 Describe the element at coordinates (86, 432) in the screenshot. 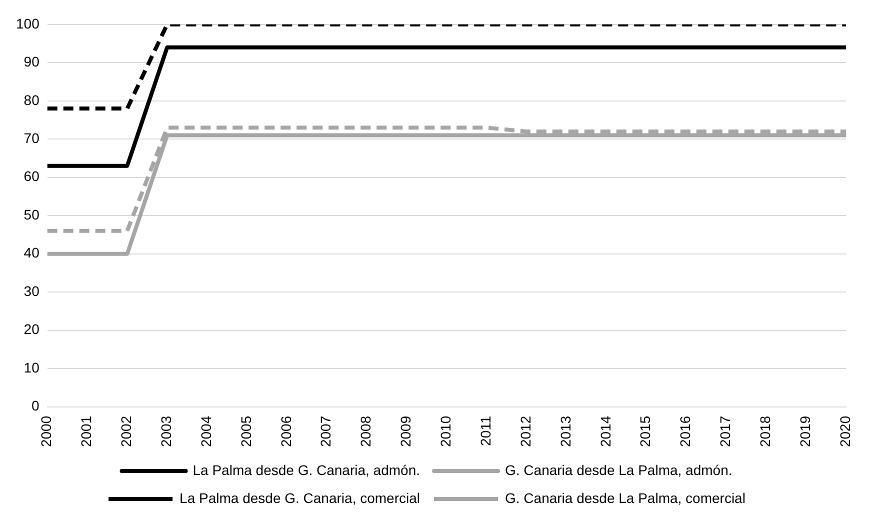

I see `x-tick-label: 2001` at that location.